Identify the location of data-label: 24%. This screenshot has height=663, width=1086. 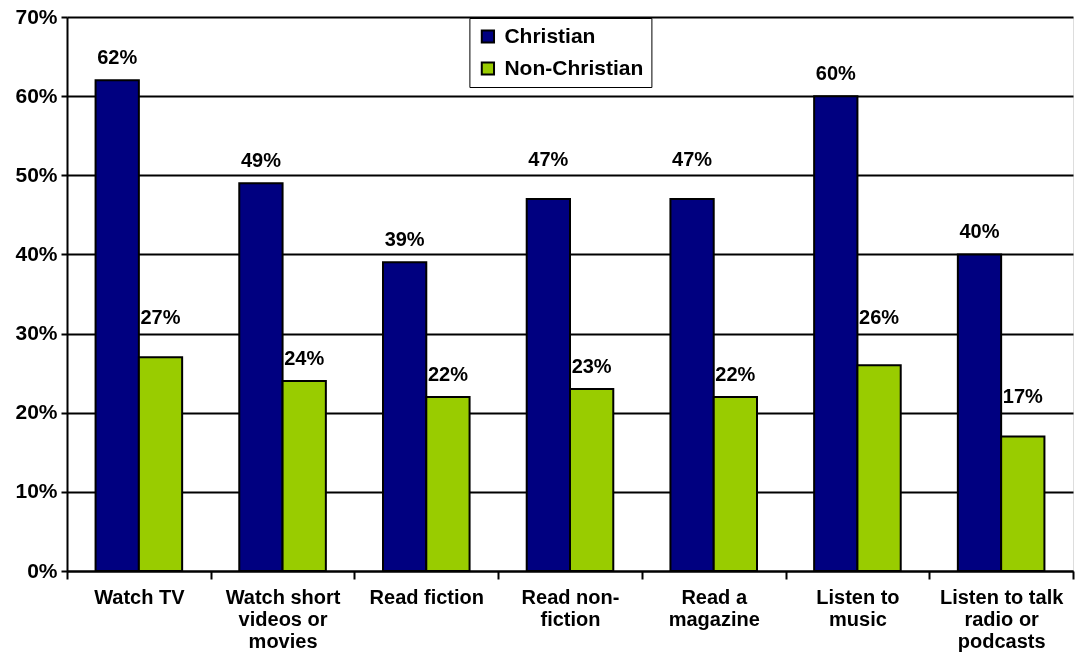
(304, 358).